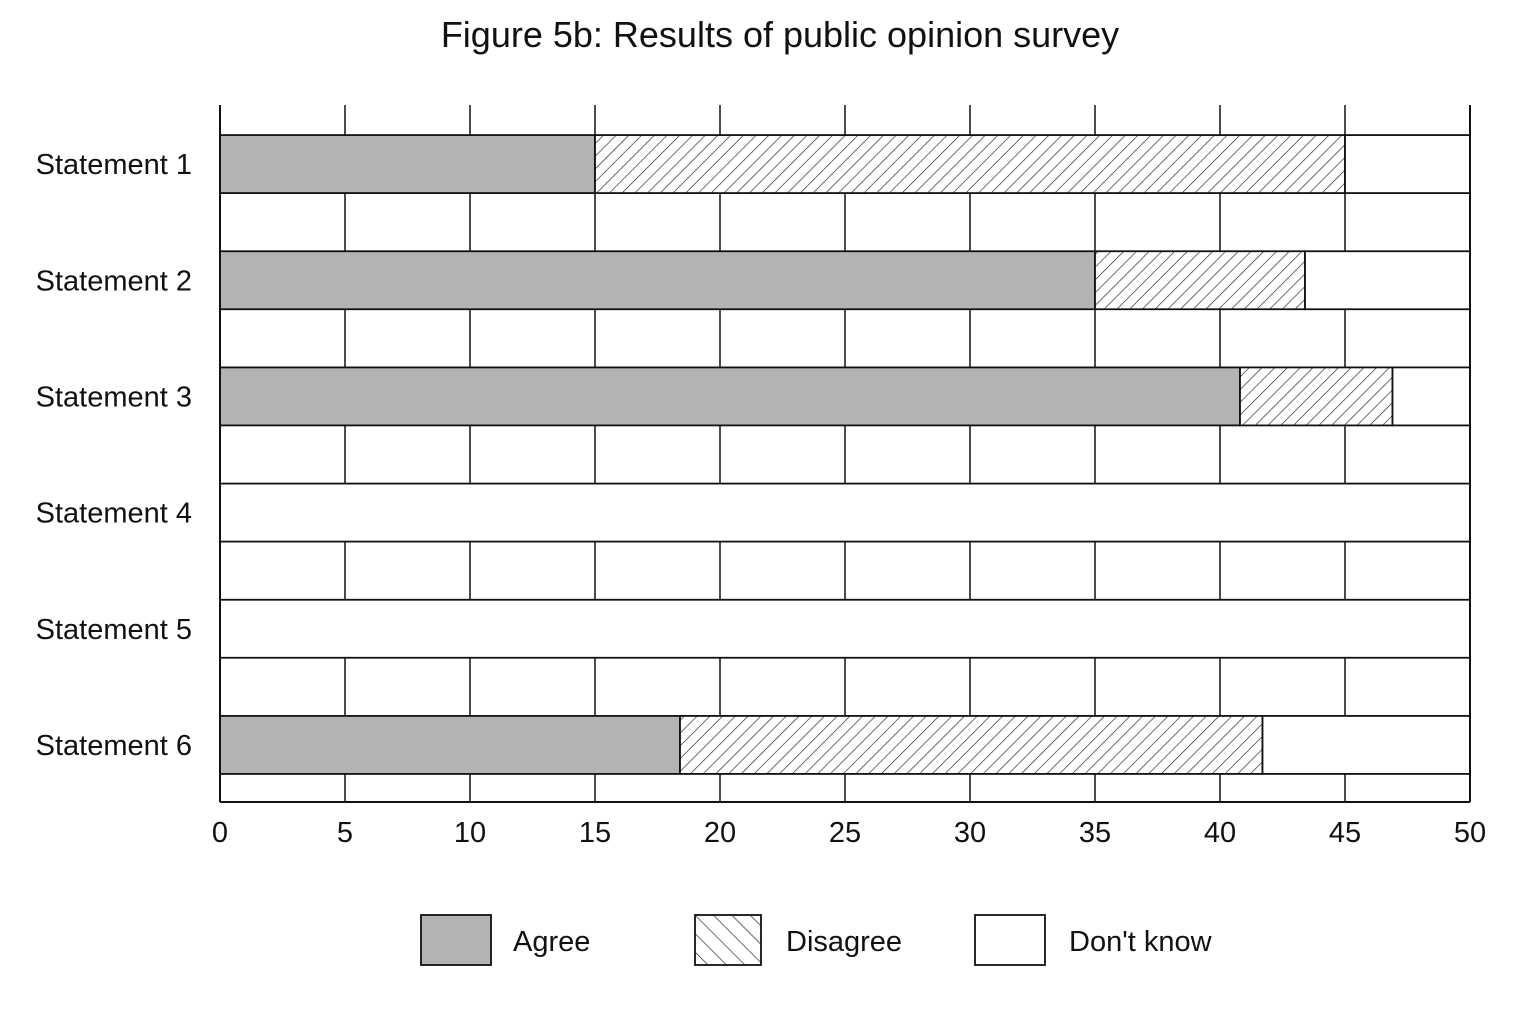  What do you see at coordinates (114, 397) in the screenshot?
I see `category-label: Statement 3` at bounding box center [114, 397].